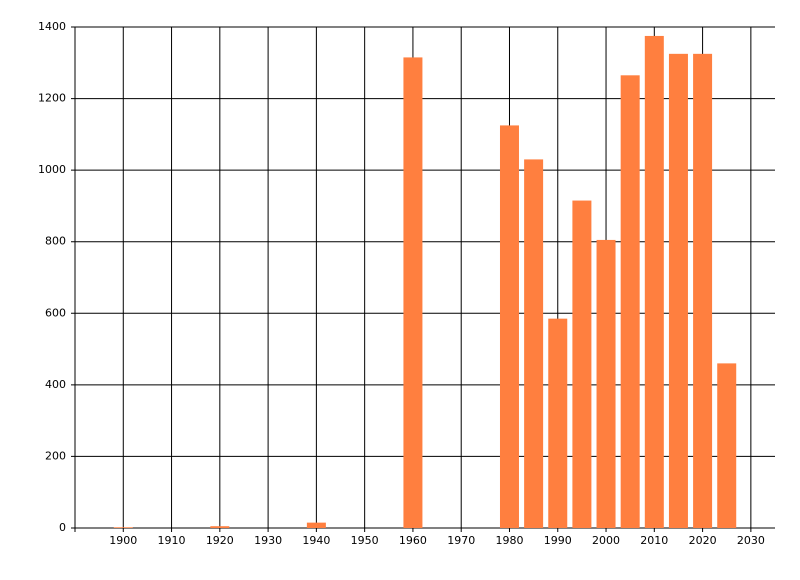 The width and height of the screenshot is (800, 580). Describe the element at coordinates (55, 312) in the screenshot. I see `y-tick-label: 600` at that location.